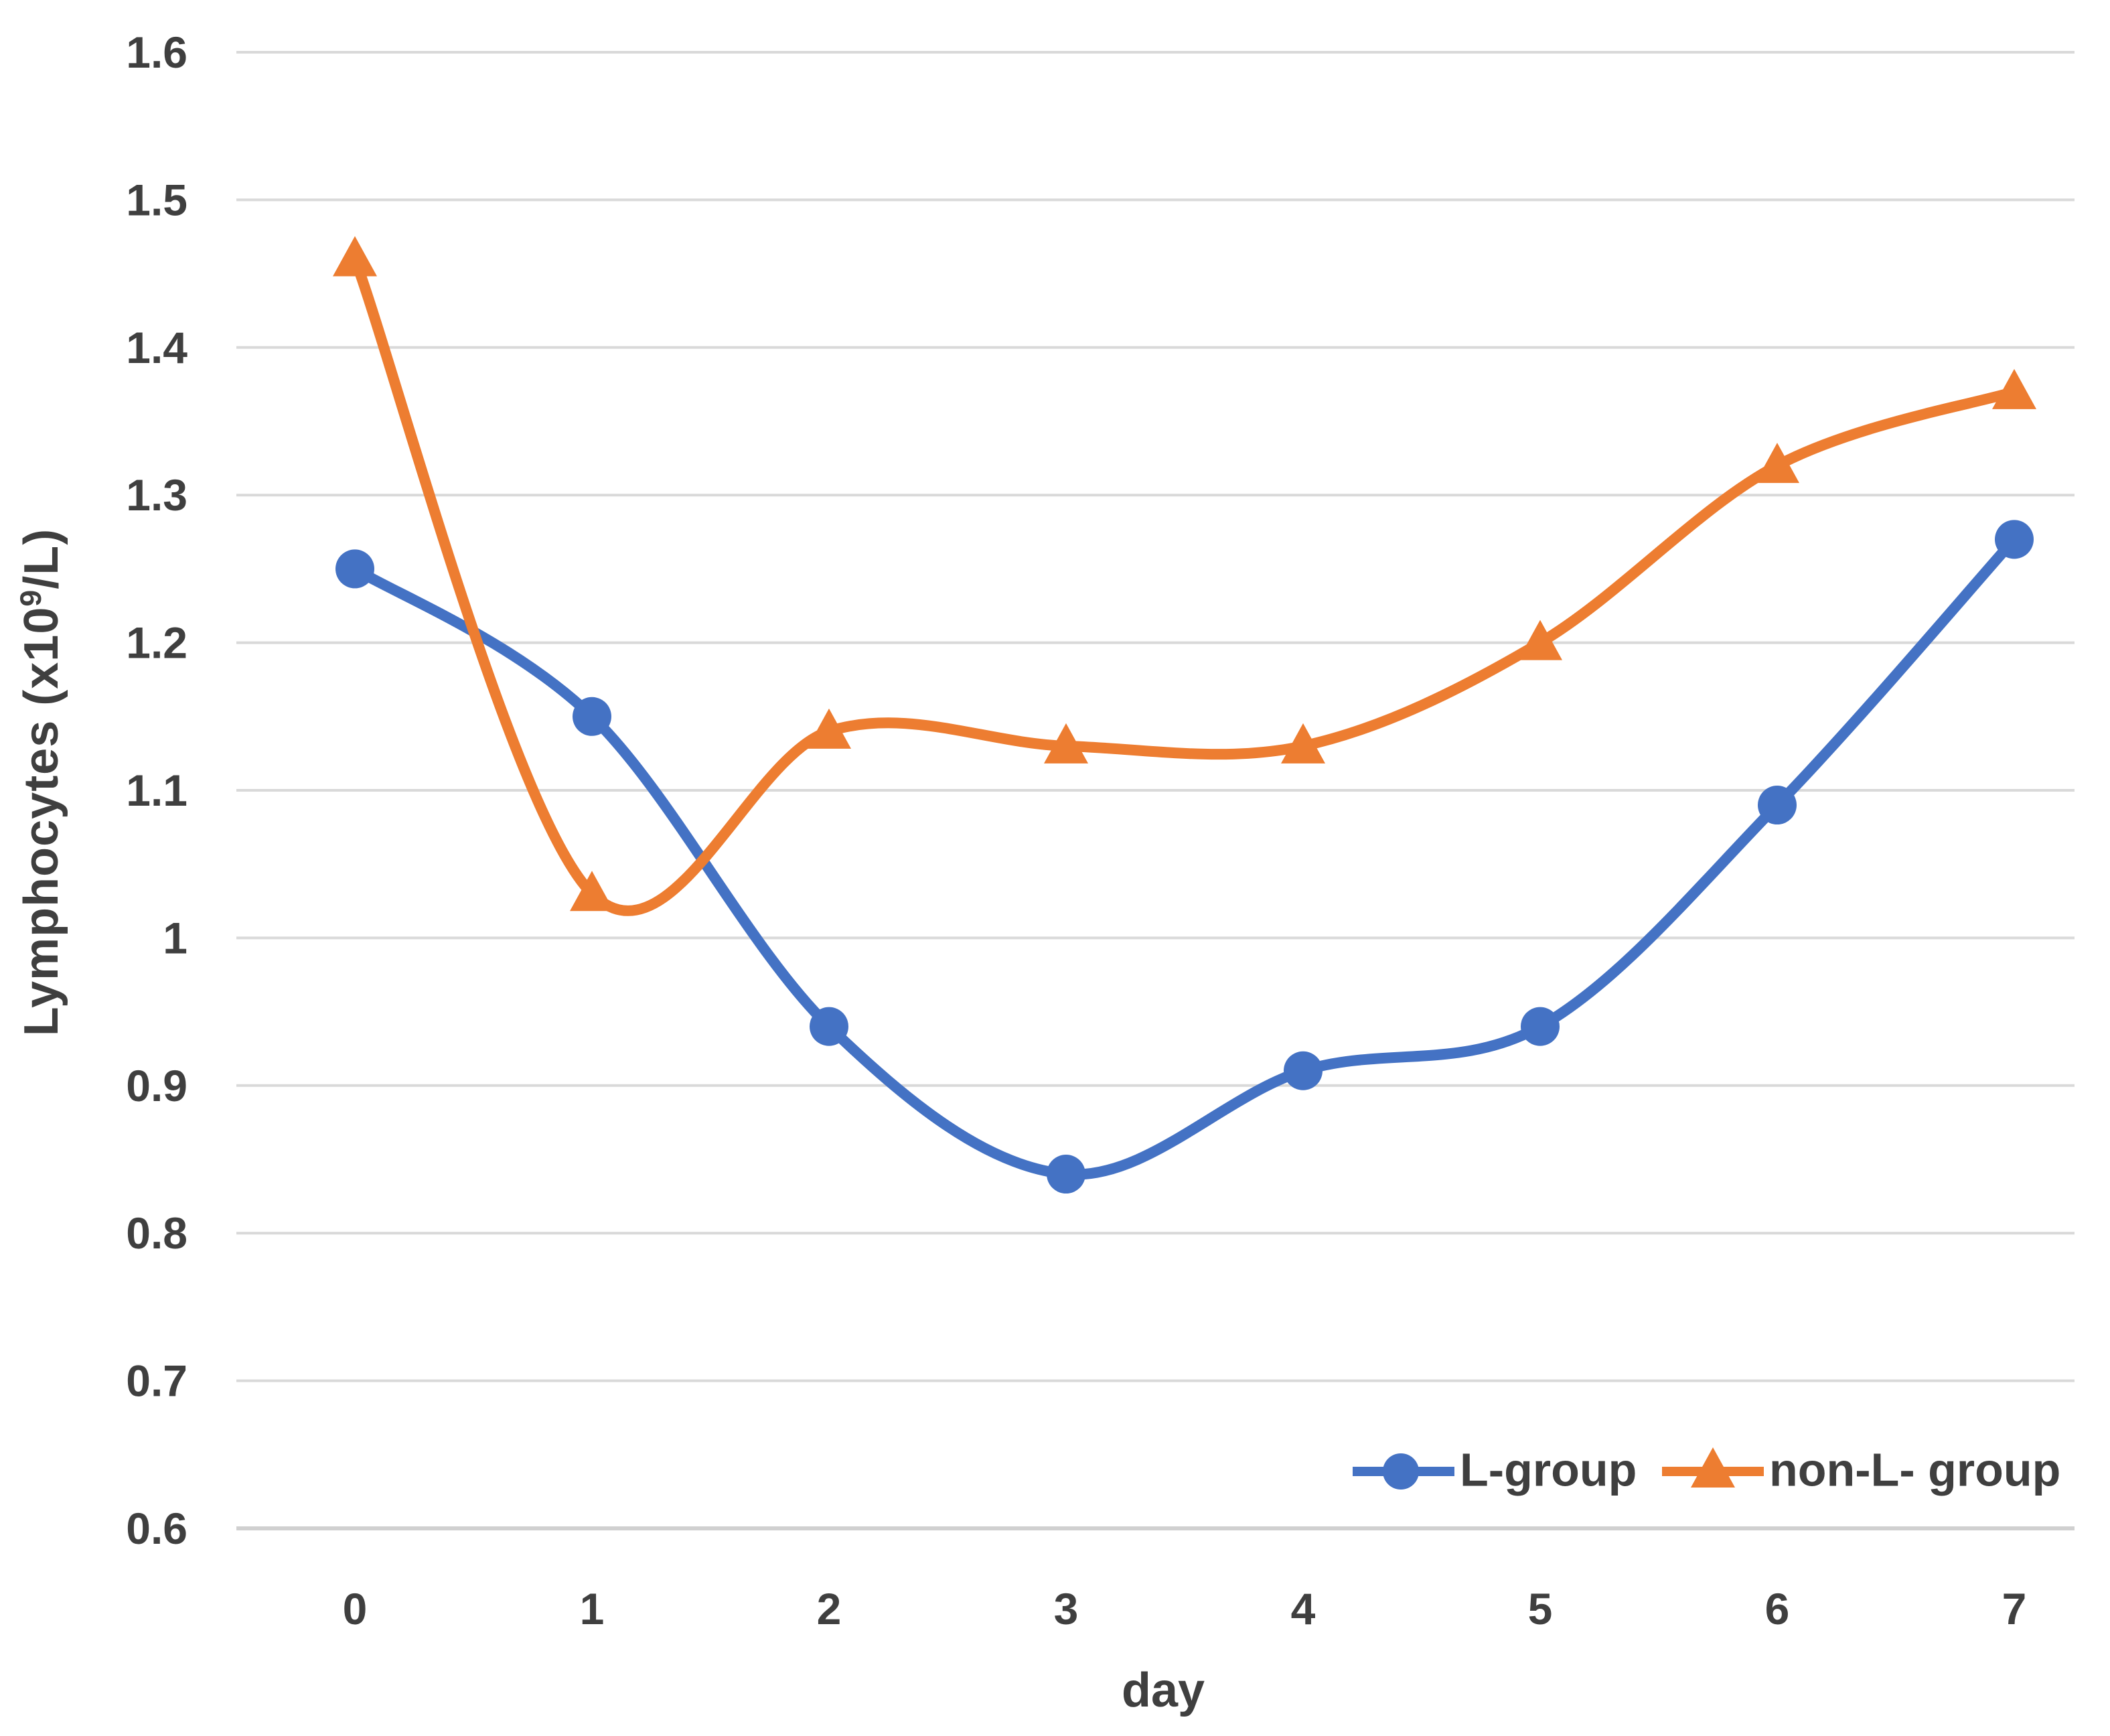 Image resolution: width=2110 pixels, height=1736 pixels. What do you see at coordinates (156, 199) in the screenshot?
I see `y-tick-label: 1.5` at bounding box center [156, 199].